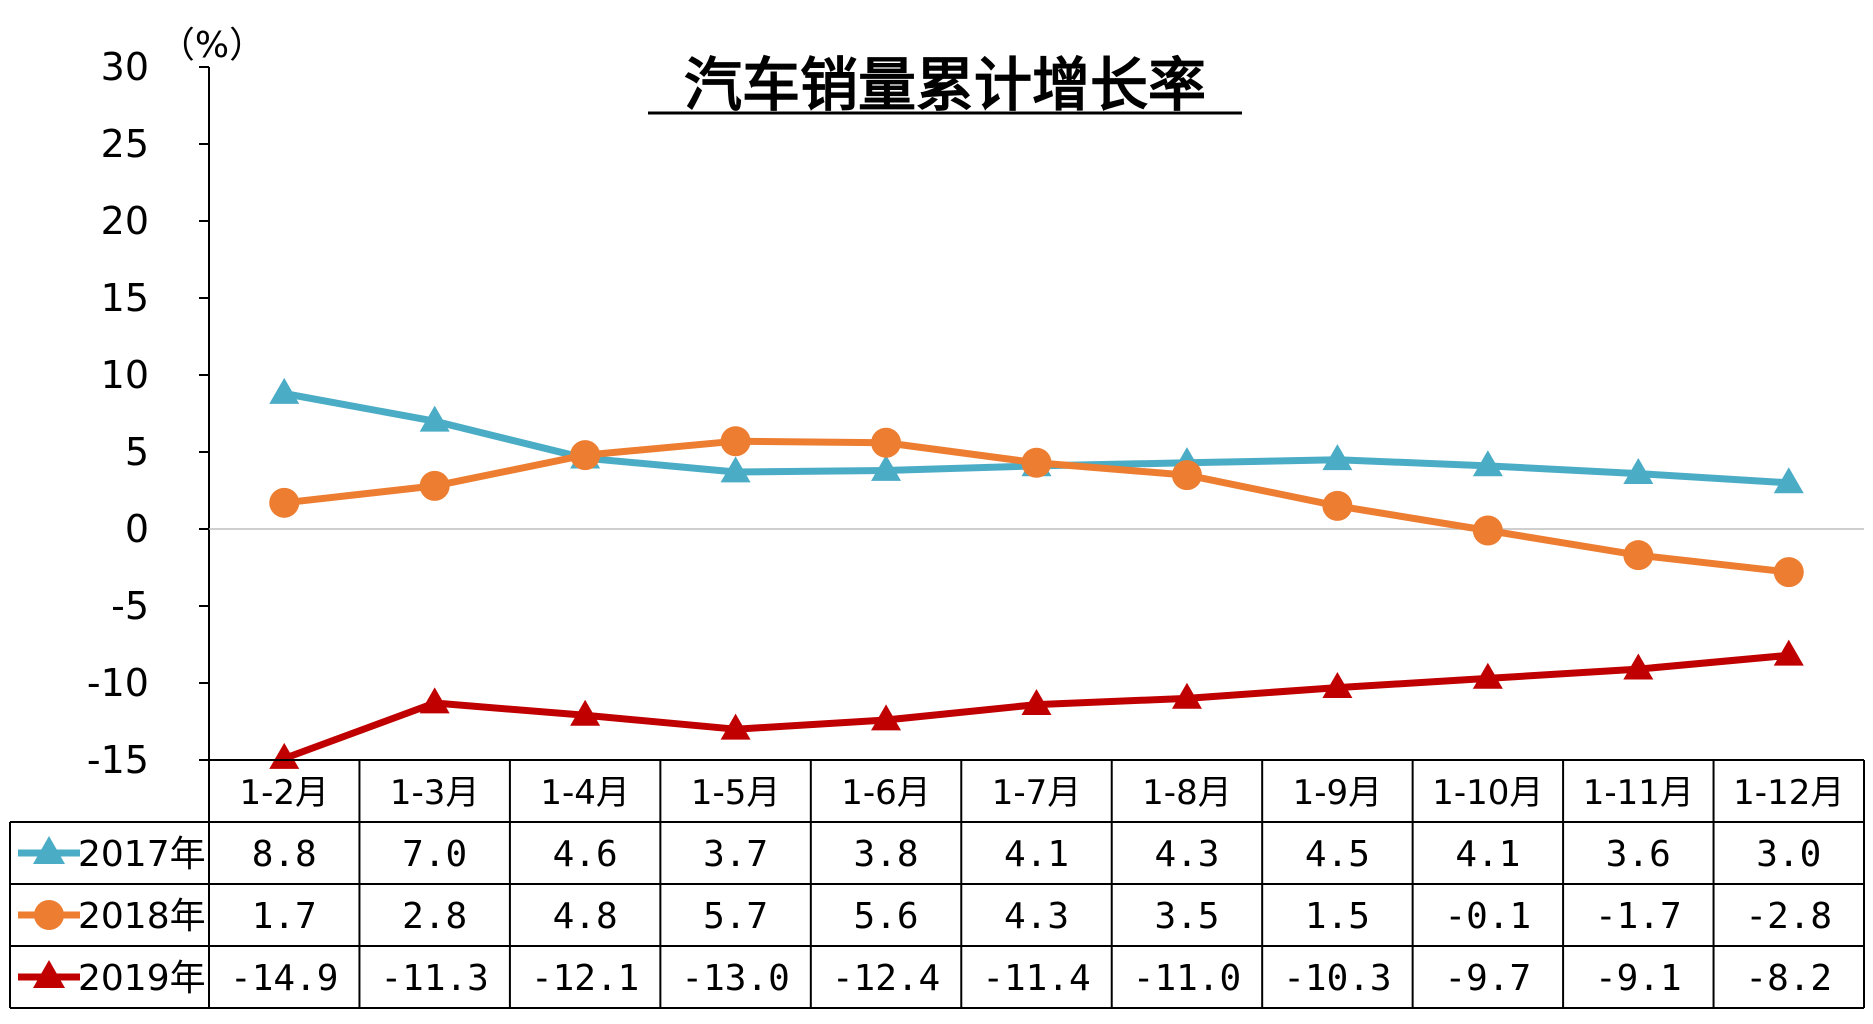 The width and height of the screenshot is (1873, 1024). I want to click on data-label: 1.5, so click(1337, 916).